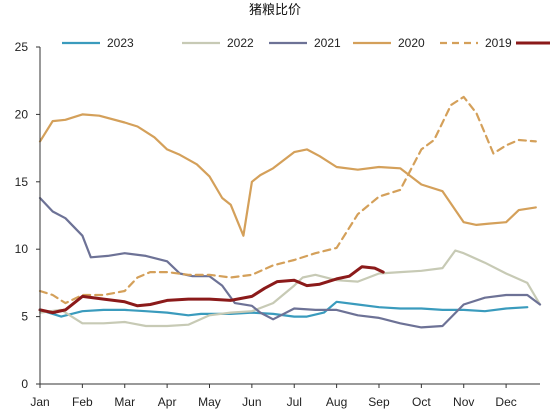 Image resolution: width=550 pixels, height=412 pixels. Describe the element at coordinates (411, 43) in the screenshot. I see `legend-label-2020: 2020` at that location.